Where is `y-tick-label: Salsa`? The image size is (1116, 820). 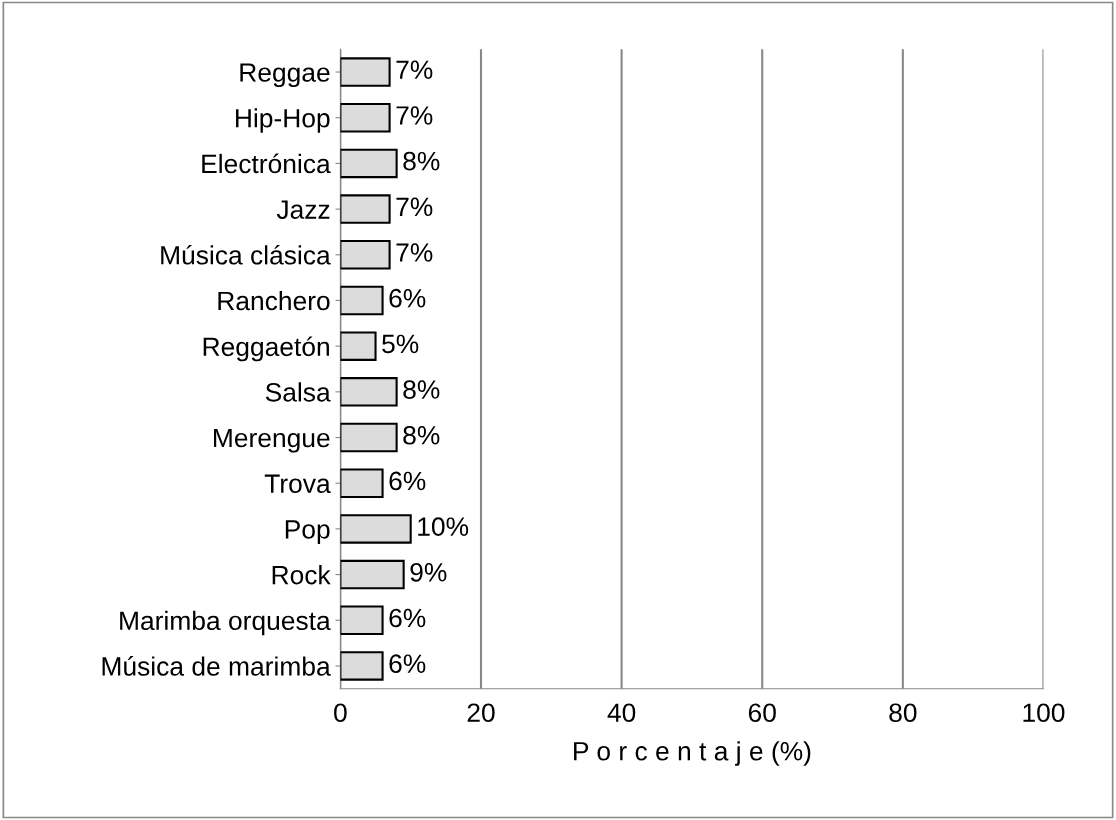 y-tick-label: Salsa is located at coordinates (298, 392).